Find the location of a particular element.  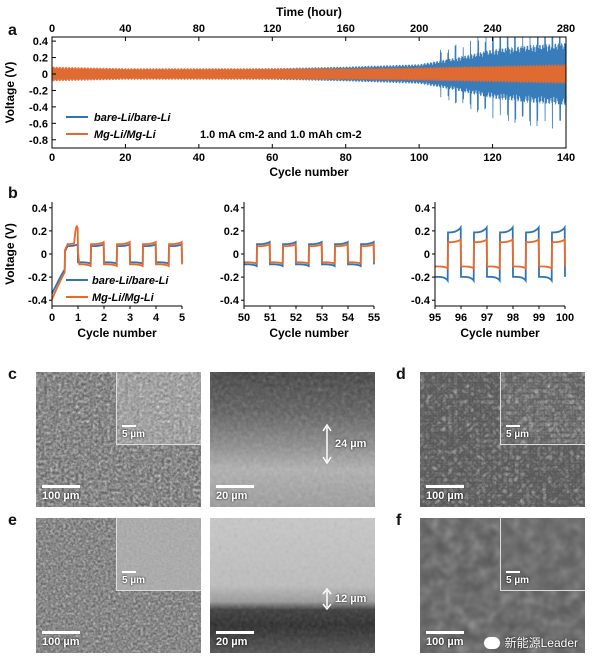

x-tick-label: 2 is located at coordinates (104, 318).